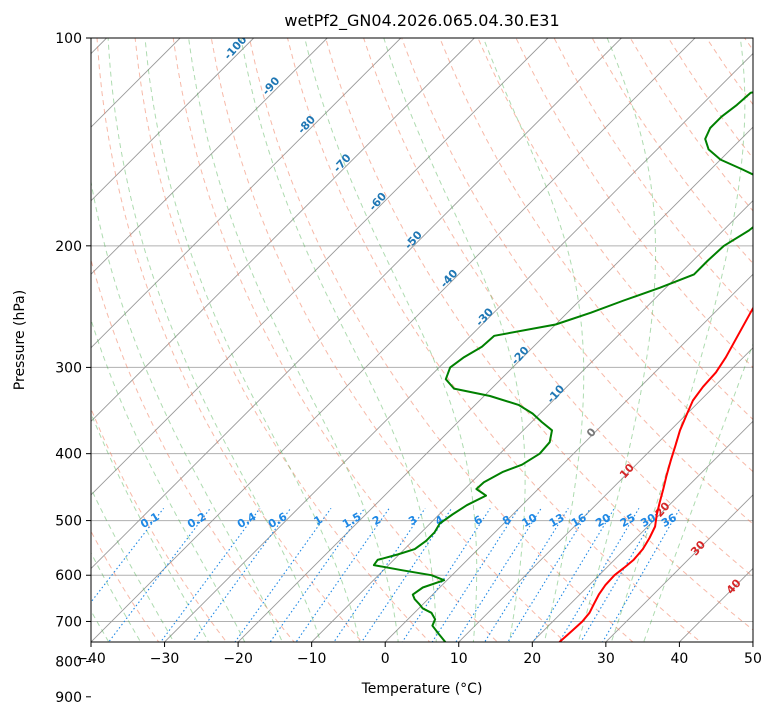 The width and height of the screenshot is (775, 708). Describe the element at coordinates (68, 247) in the screenshot. I see `y-tick-label: 200` at that location.